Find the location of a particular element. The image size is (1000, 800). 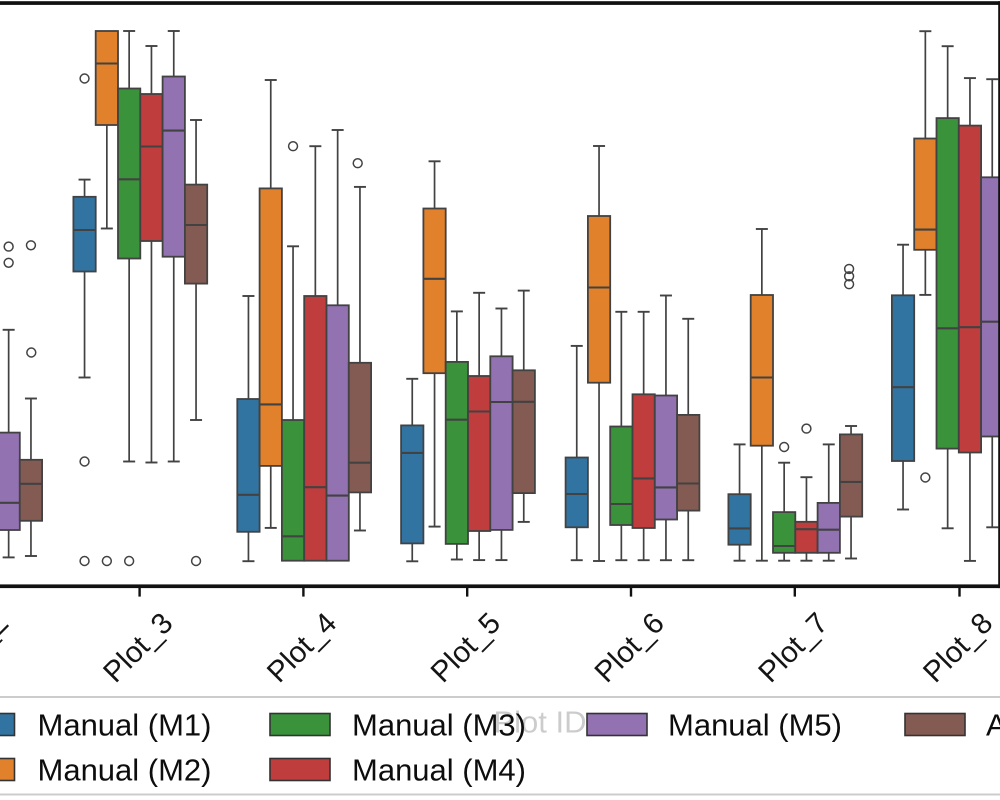

svg-text: Manual (M3) is located at coordinates (439, 725).